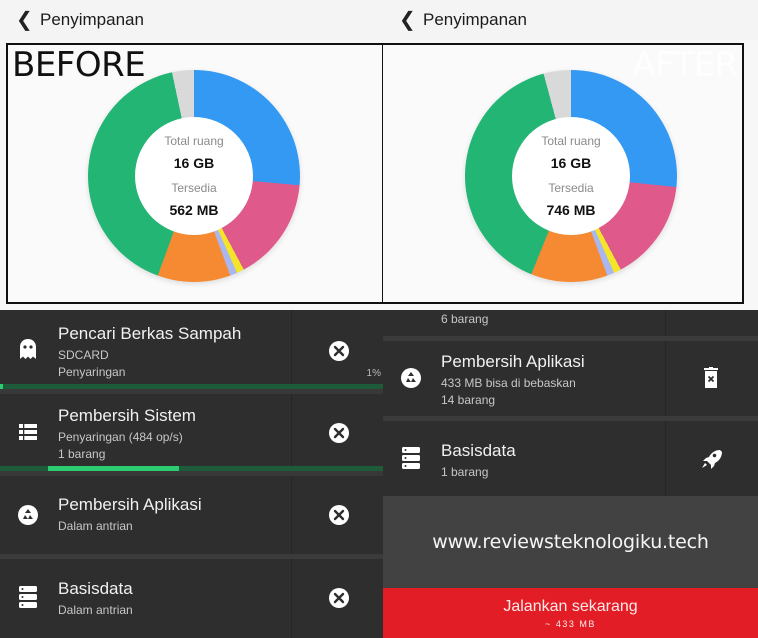 Image resolution: width=758 pixels, height=638 pixels. I want to click on available-space-value: 562 MB, so click(194, 210).